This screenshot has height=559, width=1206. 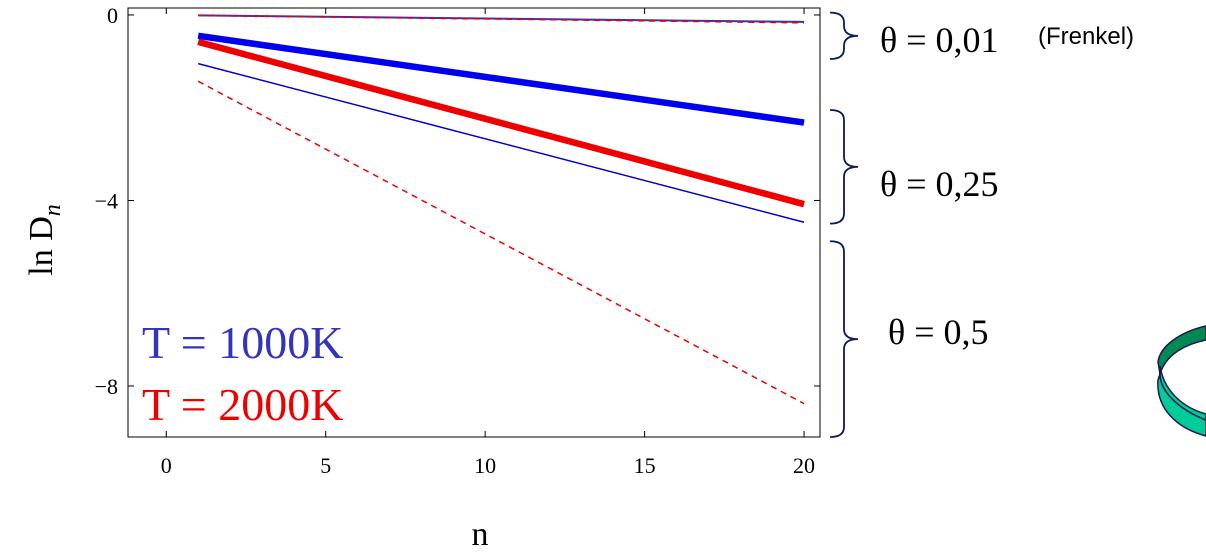 I want to click on x-tick-label: 20, so click(x=804, y=465).